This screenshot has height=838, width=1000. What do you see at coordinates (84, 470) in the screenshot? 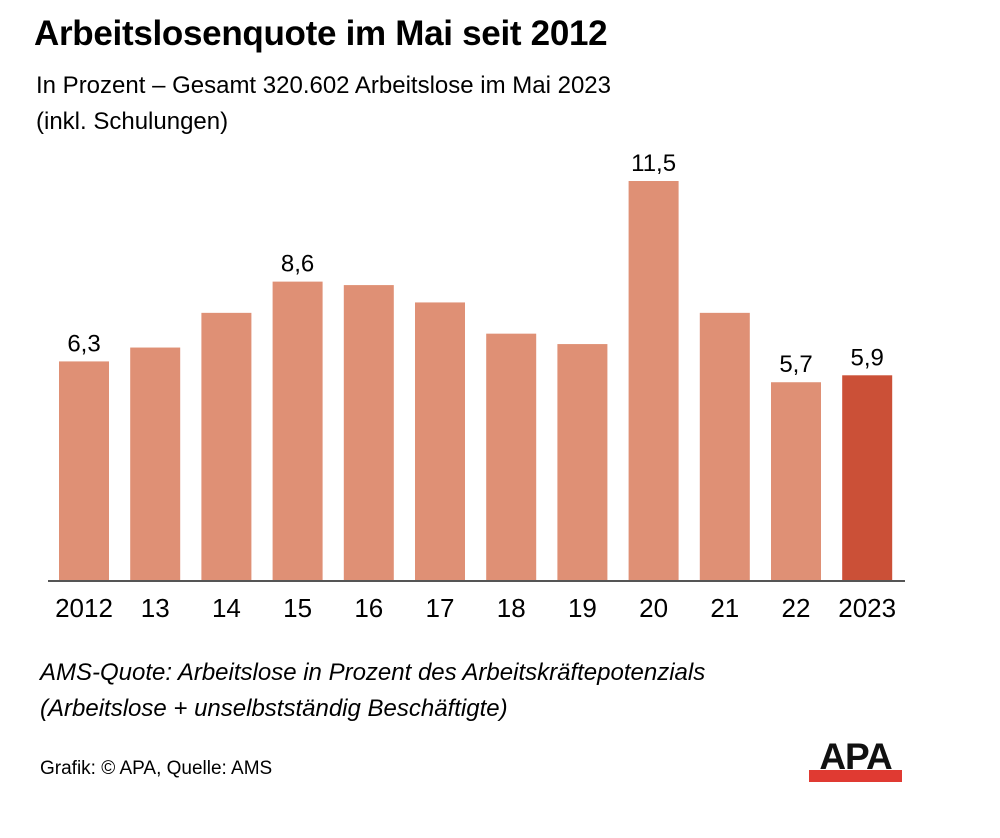
I see `bar-2012` at bounding box center [84, 470].